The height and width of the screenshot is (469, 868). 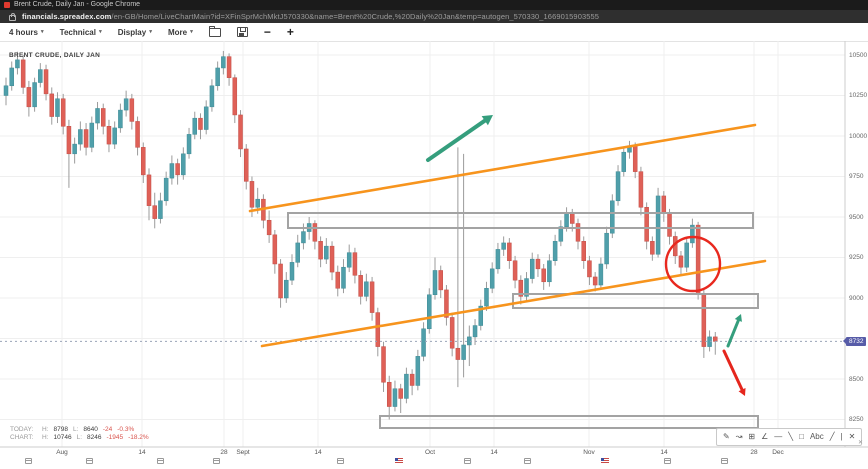 I want to click on zoom-in-button: +, so click(x=290, y=32).